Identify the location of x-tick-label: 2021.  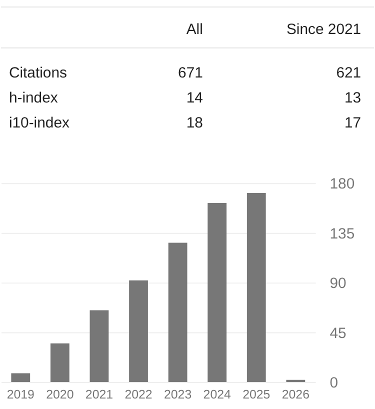
(99, 394).